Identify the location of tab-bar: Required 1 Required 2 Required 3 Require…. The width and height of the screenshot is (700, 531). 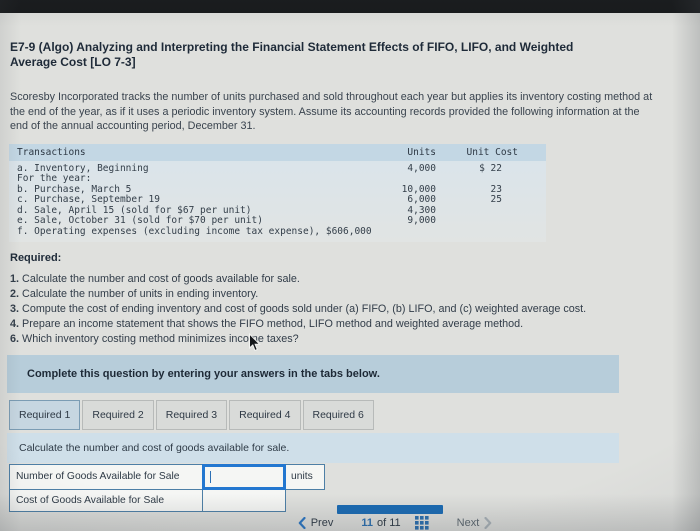
(314, 414).